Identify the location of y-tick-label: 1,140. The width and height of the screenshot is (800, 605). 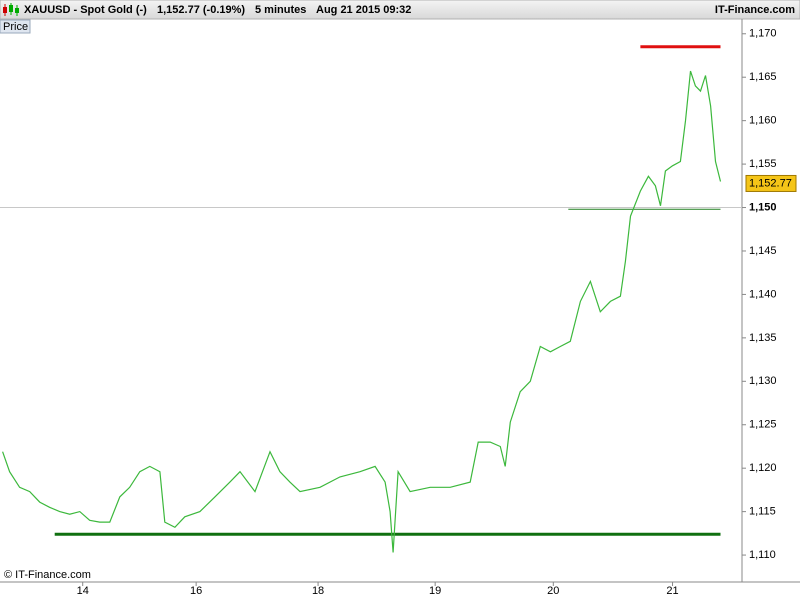
(763, 294).